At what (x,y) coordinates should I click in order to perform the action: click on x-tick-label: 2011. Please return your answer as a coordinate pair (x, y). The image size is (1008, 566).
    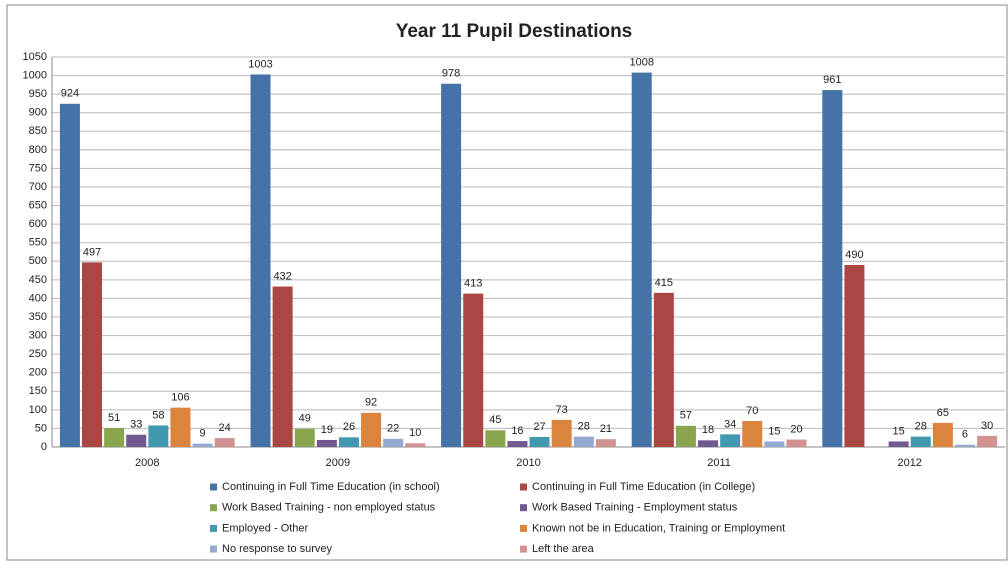
    Looking at the image, I should click on (719, 463).